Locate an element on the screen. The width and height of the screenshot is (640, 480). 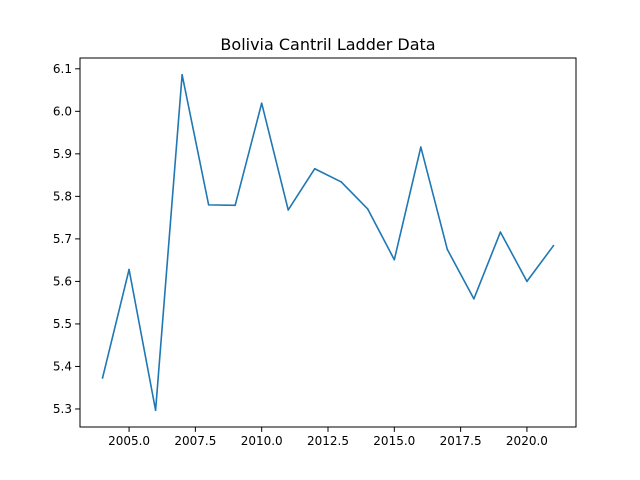
x-tick-label: 2017.5 is located at coordinates (461, 441).